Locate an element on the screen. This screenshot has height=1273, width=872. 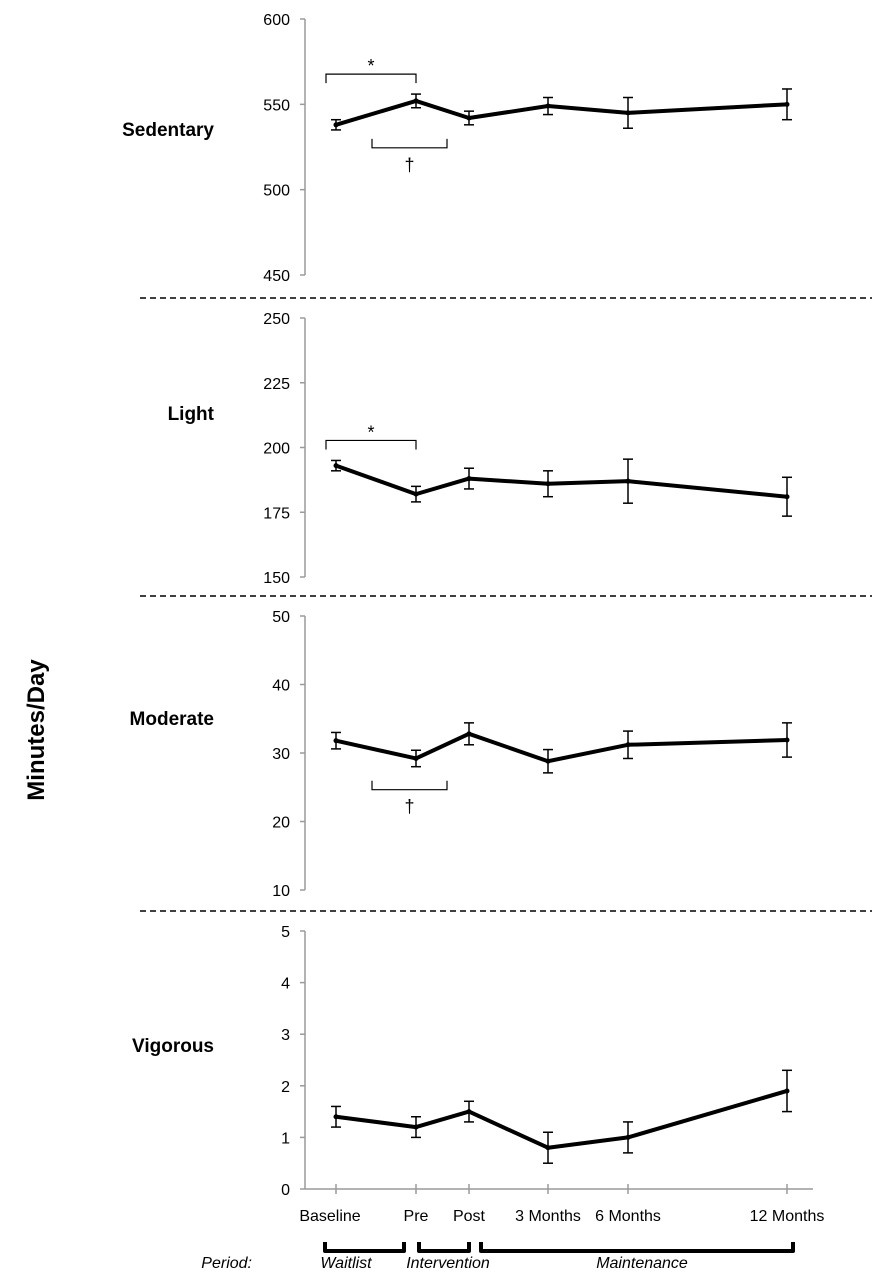
y-tick-label: 450 is located at coordinates (276, 276).